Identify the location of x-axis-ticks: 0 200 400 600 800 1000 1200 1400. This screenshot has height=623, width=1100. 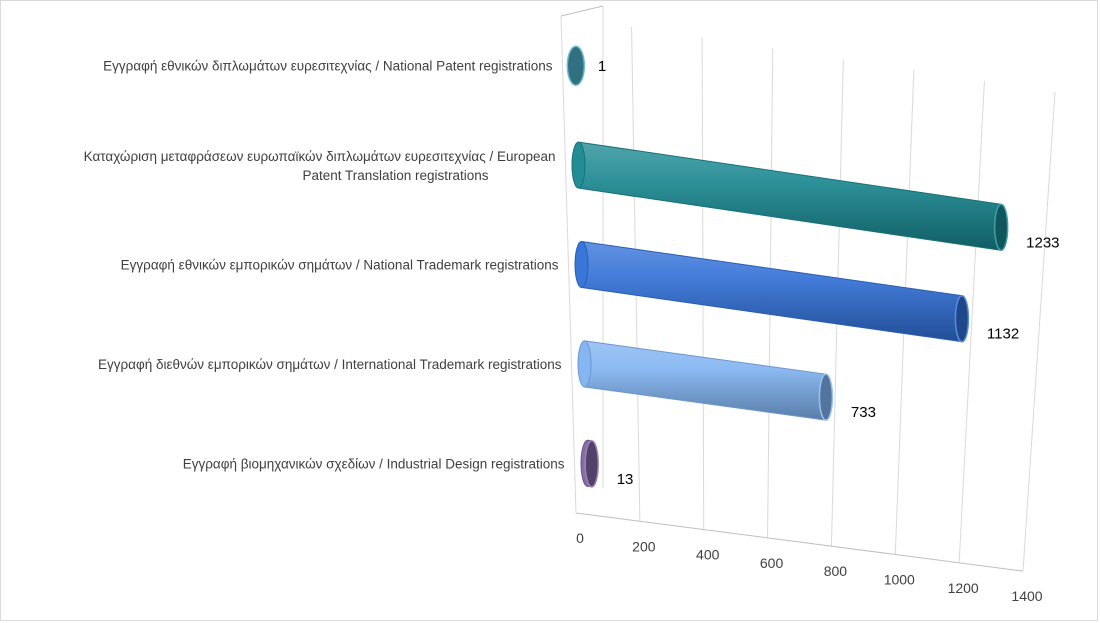
(809, 567).